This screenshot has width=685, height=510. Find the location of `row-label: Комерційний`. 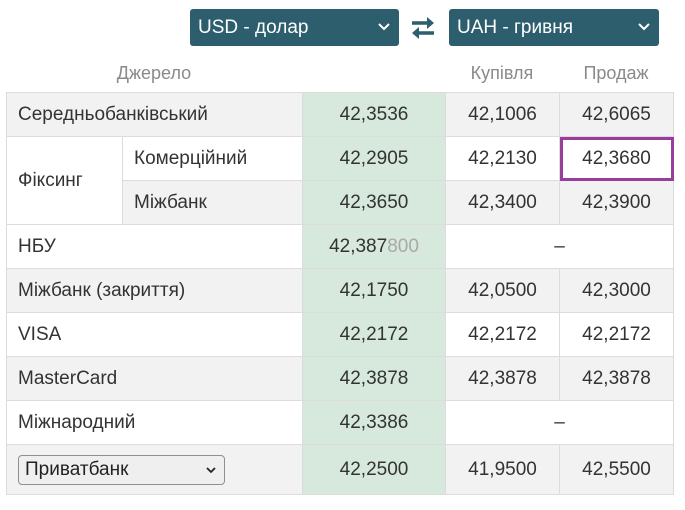

row-label: Комерційний is located at coordinates (212, 158).